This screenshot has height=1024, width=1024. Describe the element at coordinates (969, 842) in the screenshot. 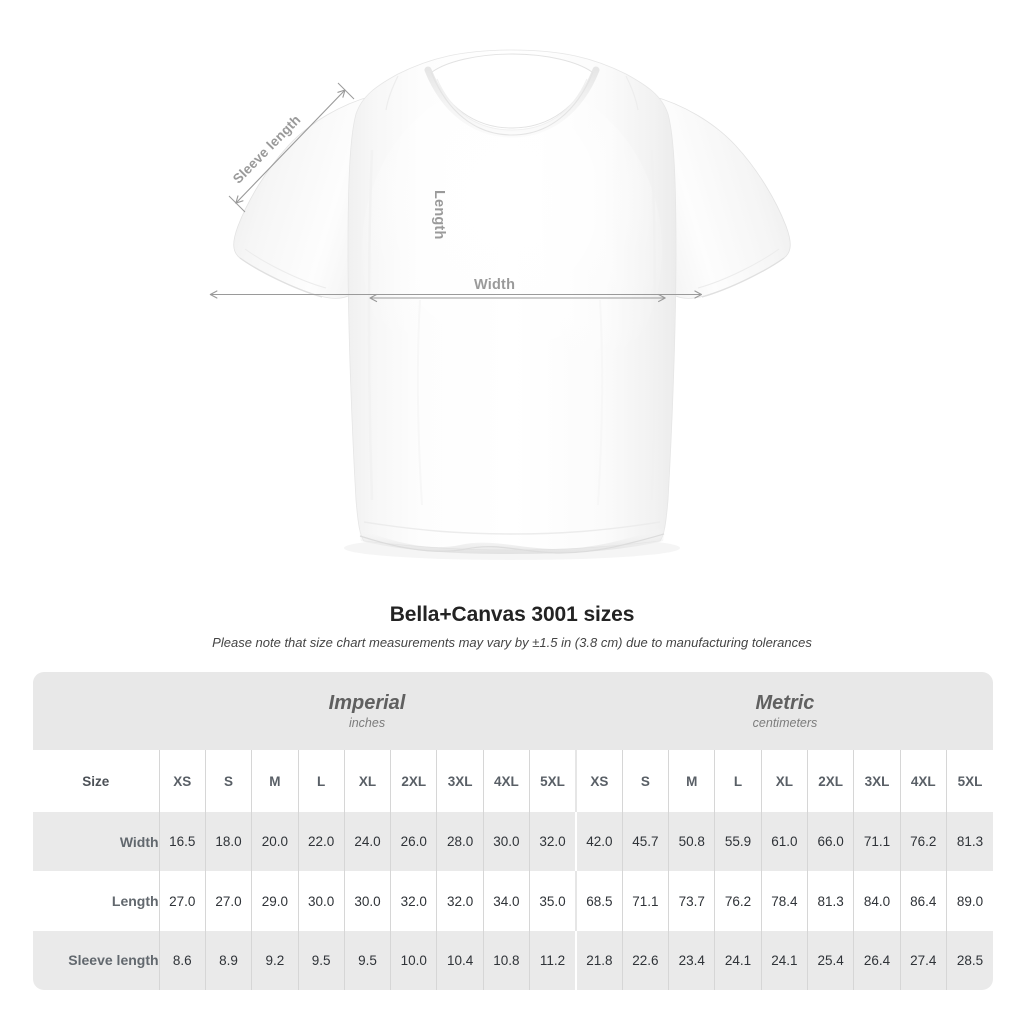

I see `cell-width-metric-5xl: 81.3` at that location.